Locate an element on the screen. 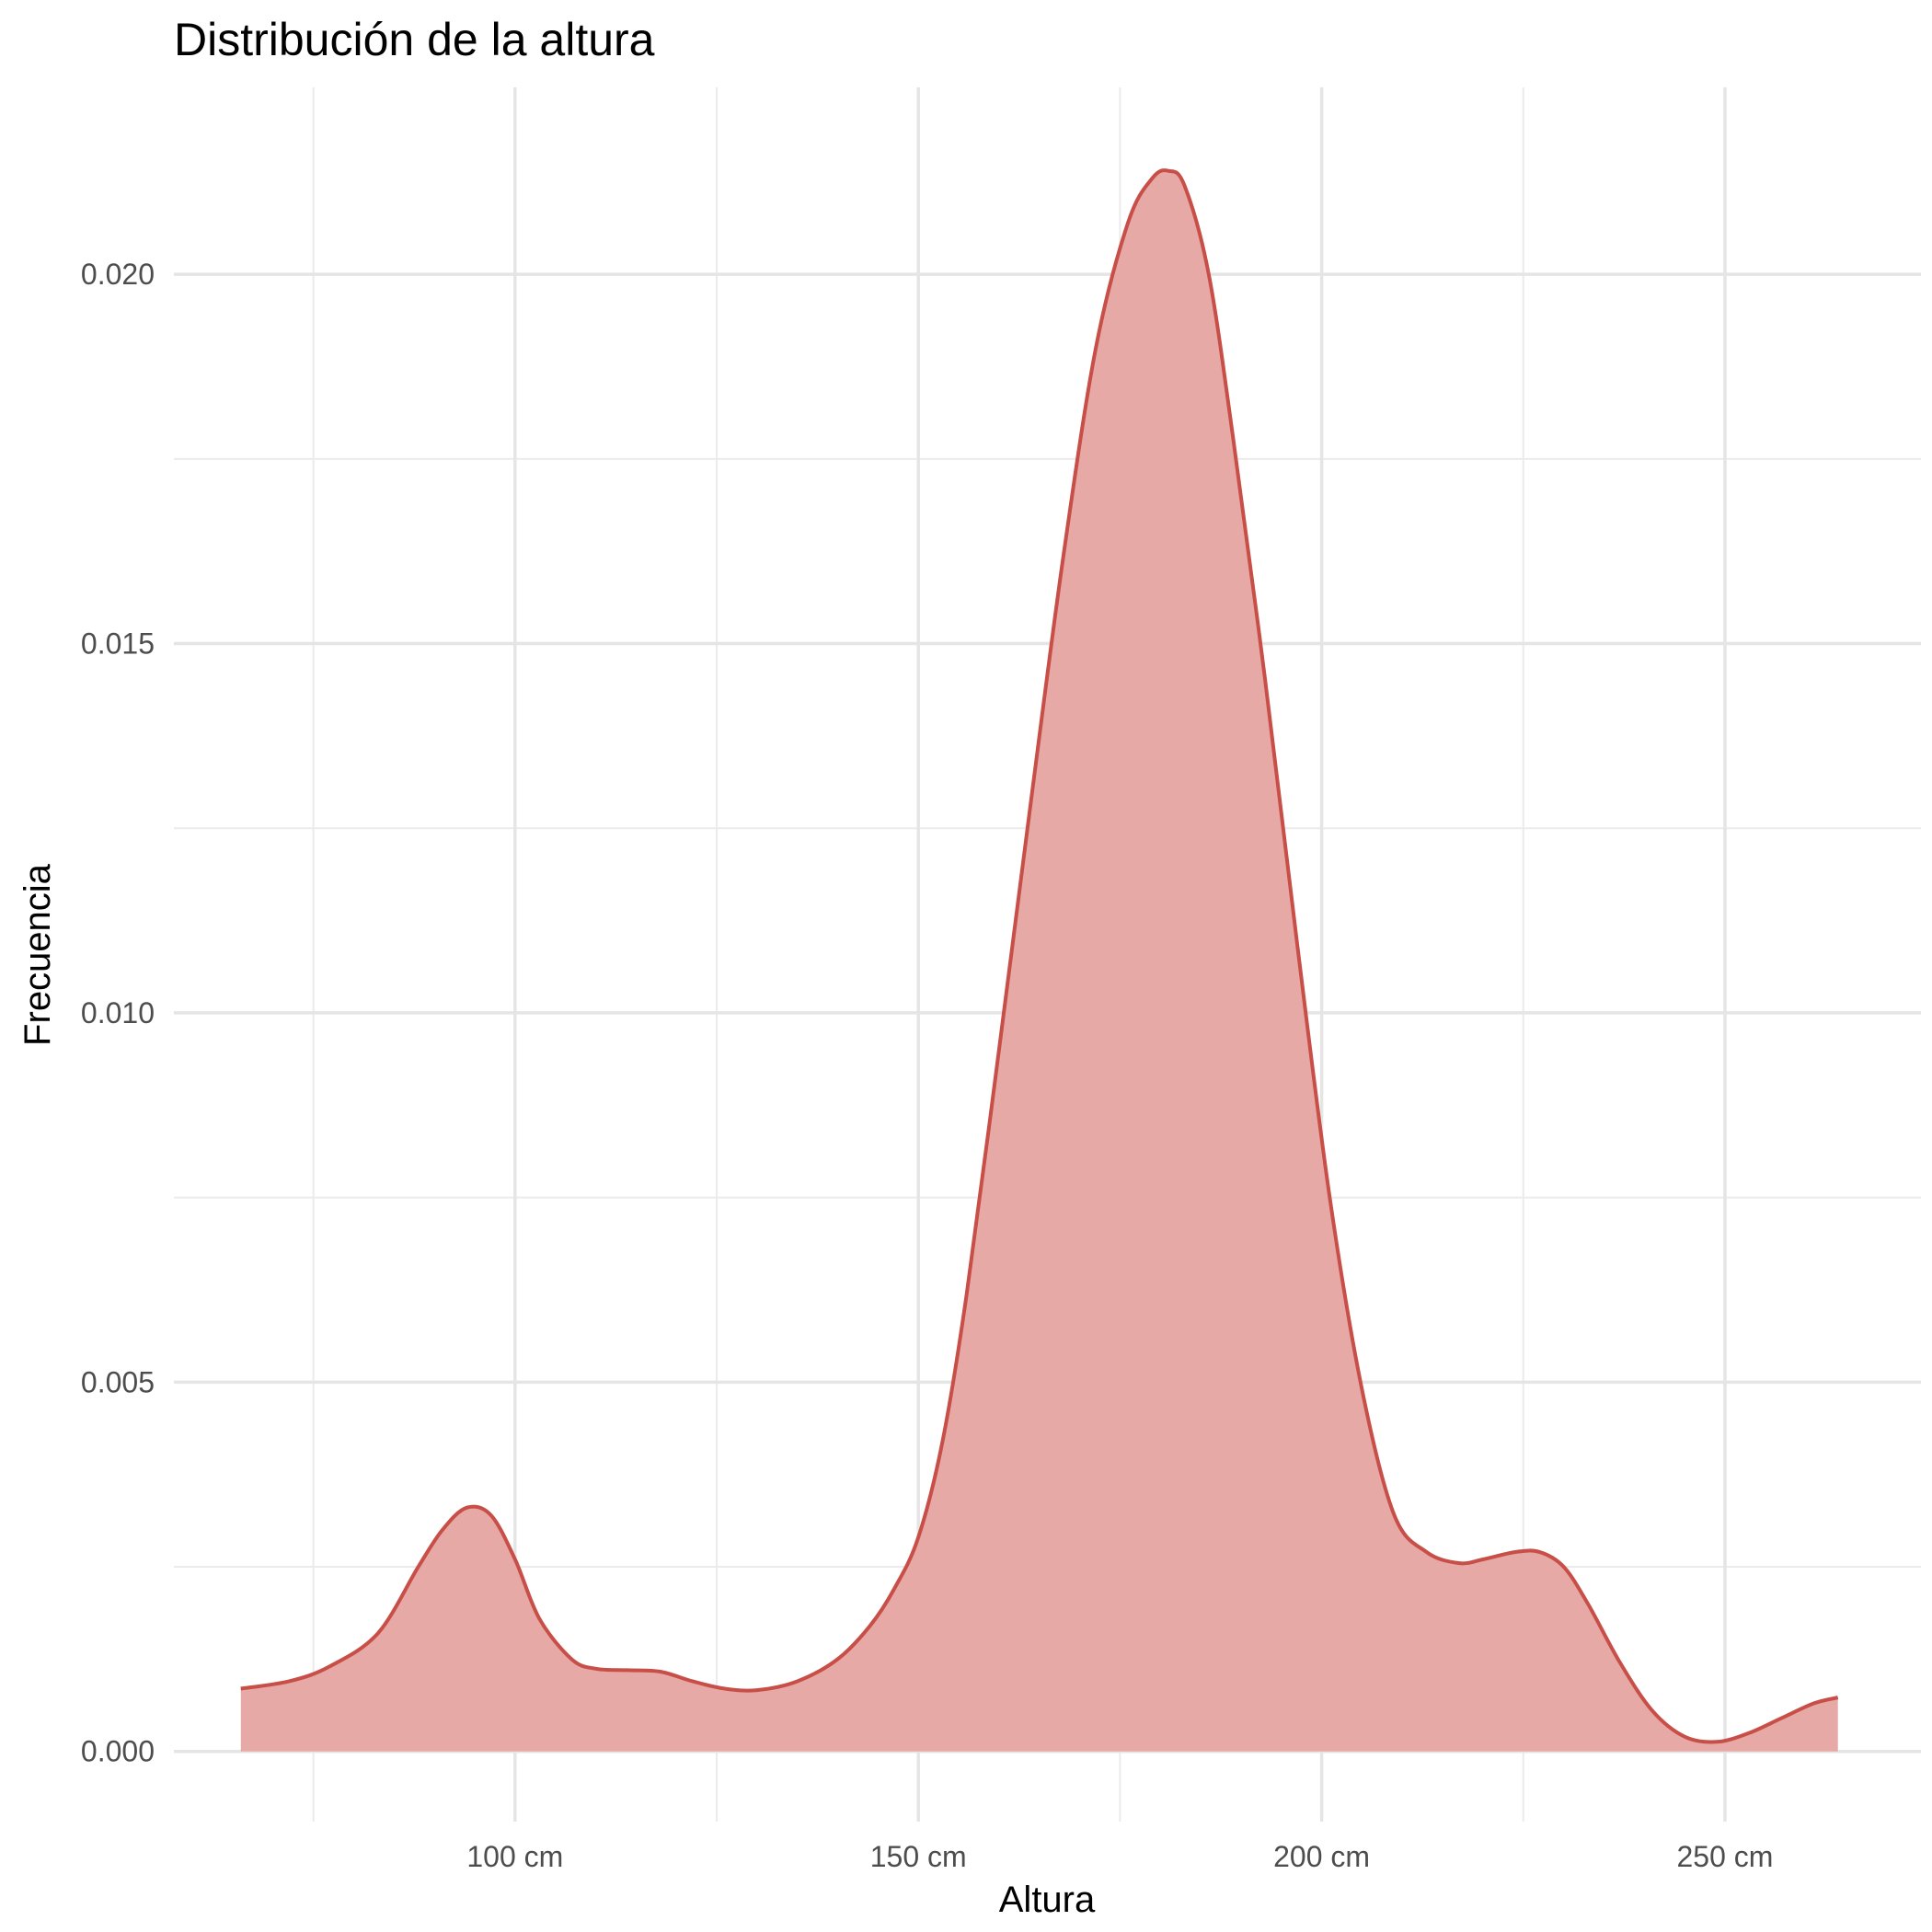 This screenshot has height=1932, width=1932. y-tick-label: 0.015 is located at coordinates (118, 644).